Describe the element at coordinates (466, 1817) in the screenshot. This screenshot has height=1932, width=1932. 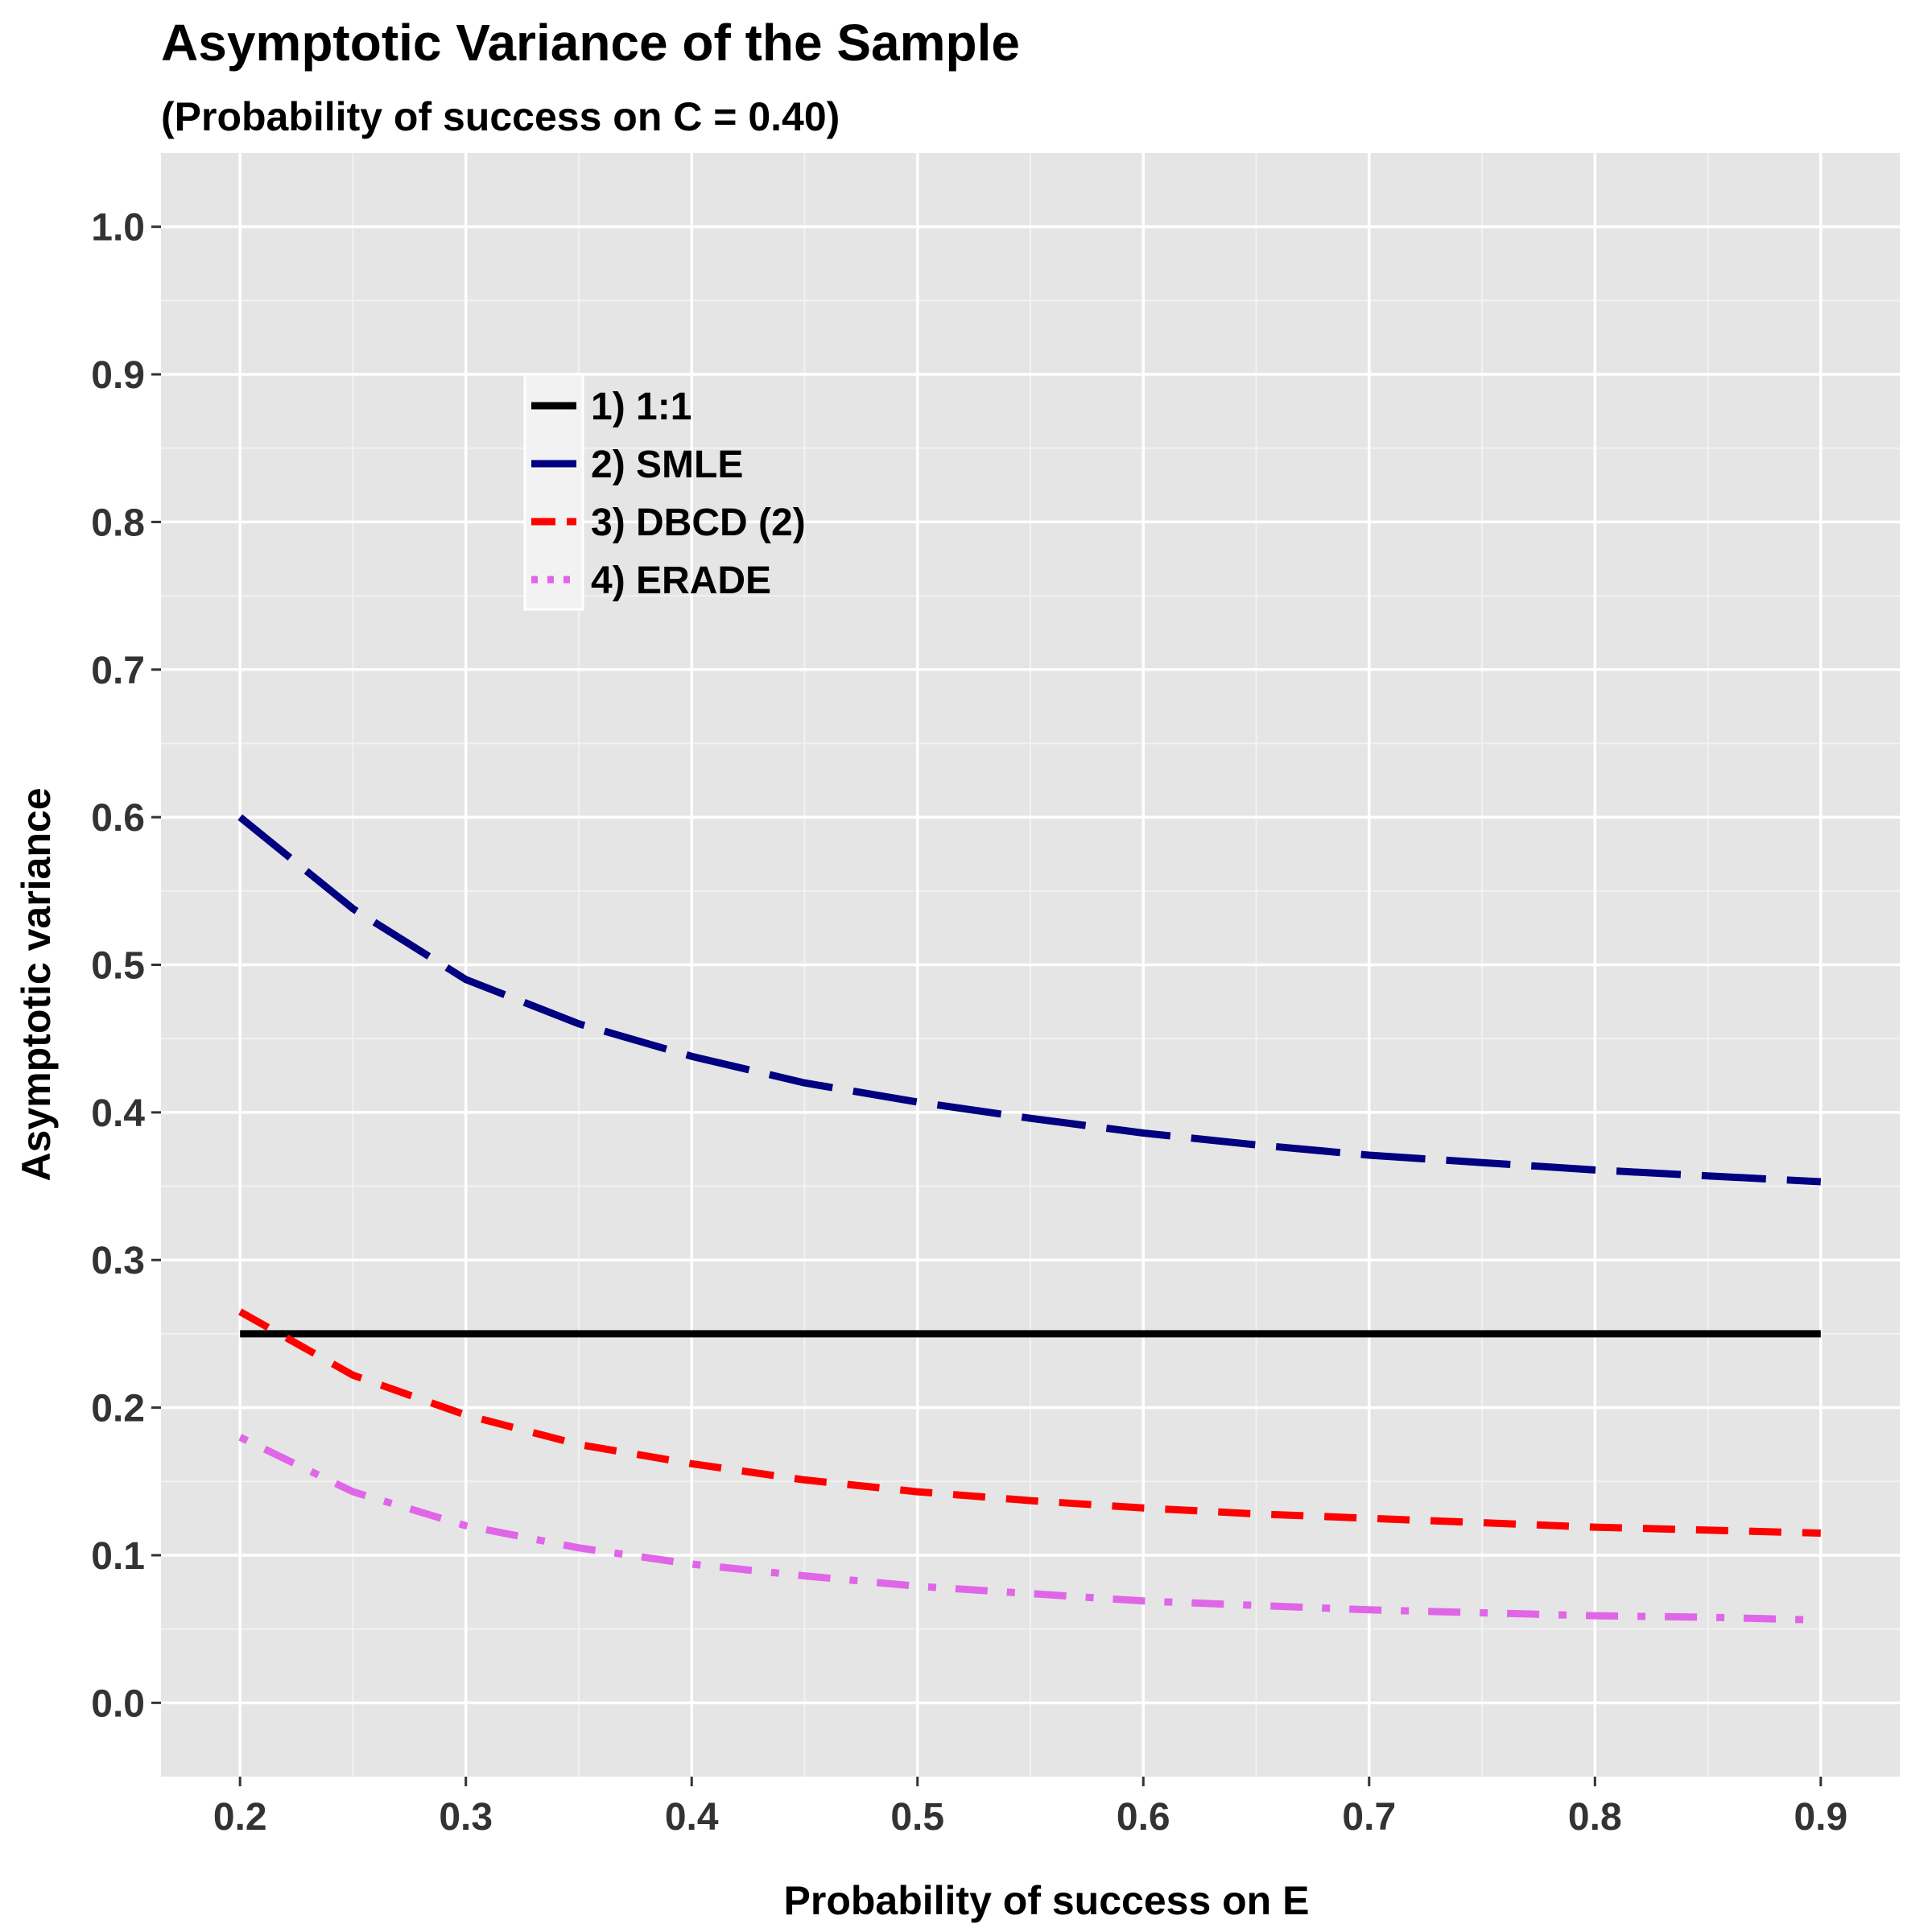
I see `x-tick-label: 0.3` at that location.